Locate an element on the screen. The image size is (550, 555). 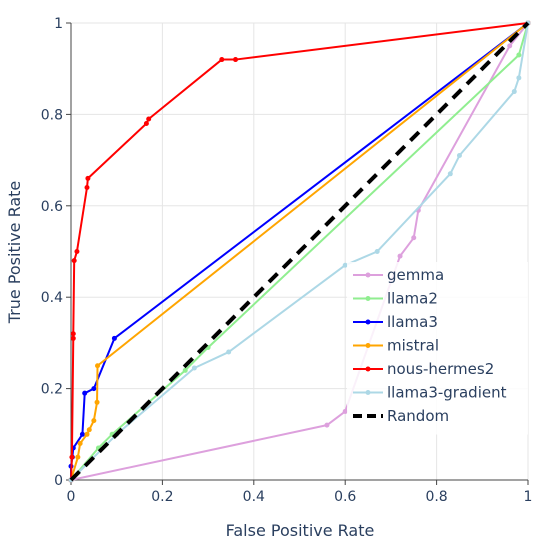
y-tick-label-3: 0.6 is located at coordinates (52, 207).